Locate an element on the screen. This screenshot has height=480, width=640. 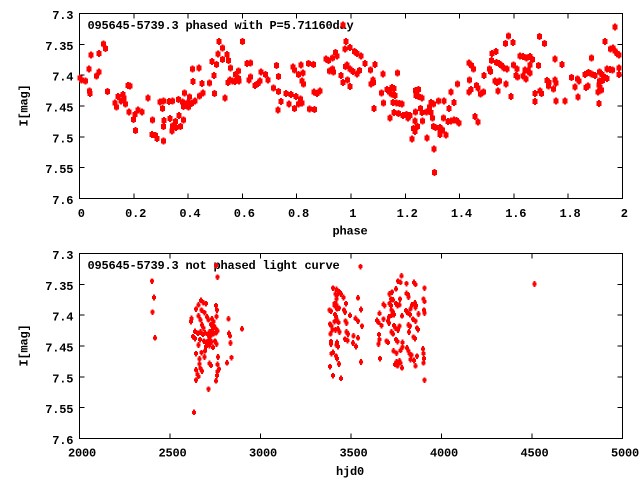
svg-text: 5000 is located at coordinates (625, 453).